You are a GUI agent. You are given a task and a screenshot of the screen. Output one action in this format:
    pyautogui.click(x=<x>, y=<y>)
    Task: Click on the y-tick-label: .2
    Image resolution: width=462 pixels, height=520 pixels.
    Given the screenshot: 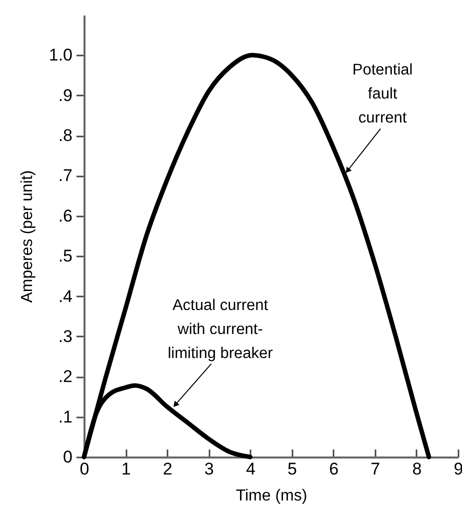 What is the action you would take?
    pyautogui.click(x=65, y=376)
    